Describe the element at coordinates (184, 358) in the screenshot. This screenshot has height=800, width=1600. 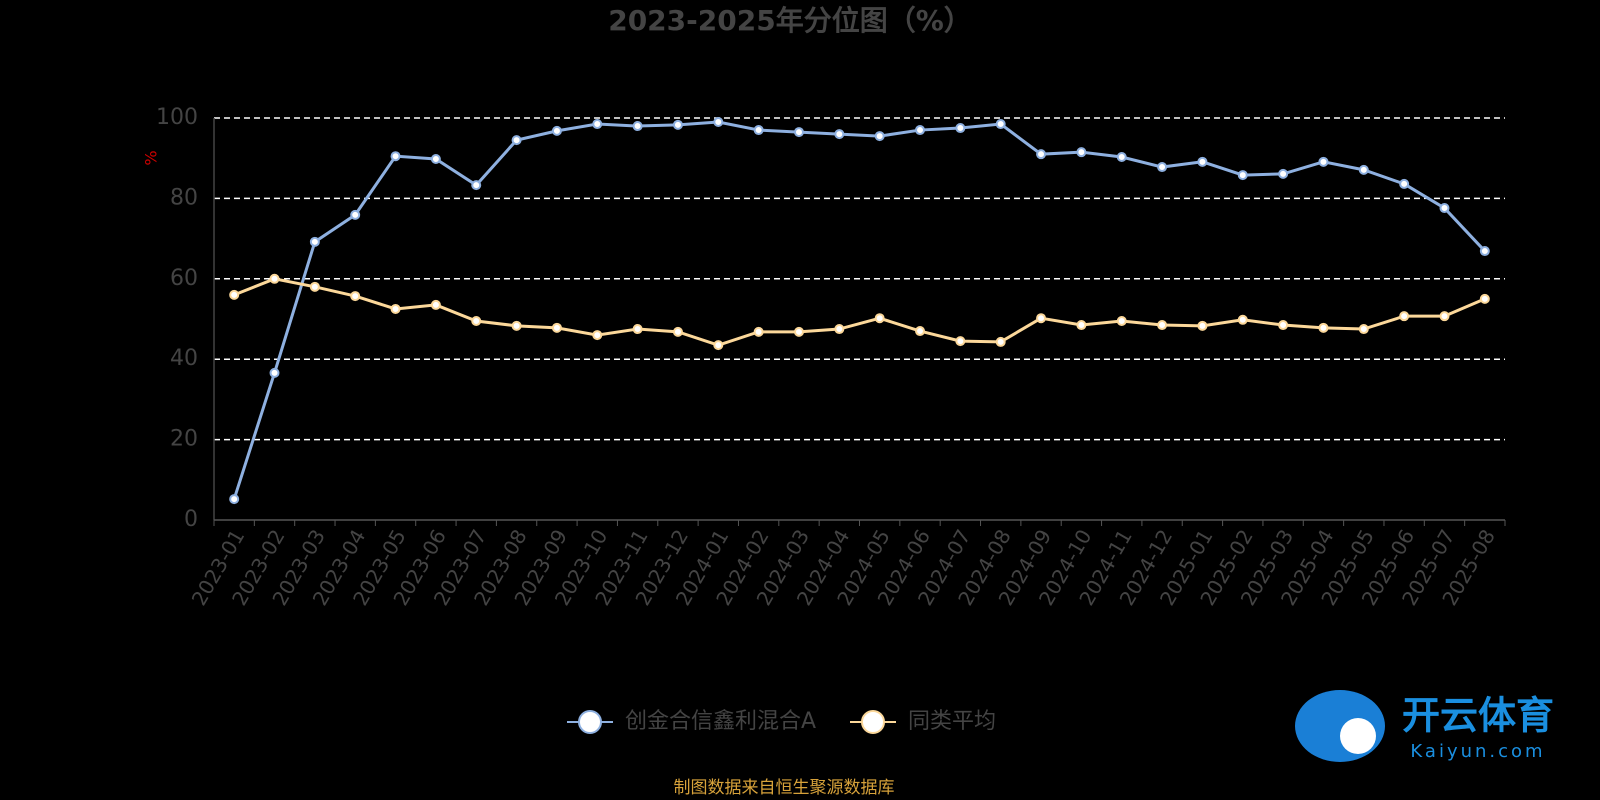
I see `y-tick-label: 40` at that location.